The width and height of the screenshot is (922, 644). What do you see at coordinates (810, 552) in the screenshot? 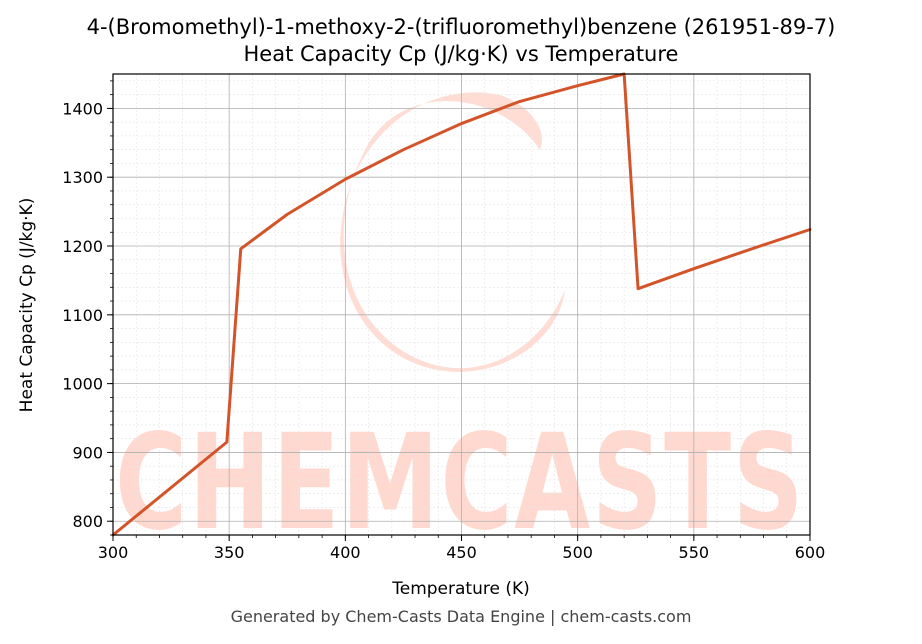
I see `x-tick-label: 600` at bounding box center [810, 552].